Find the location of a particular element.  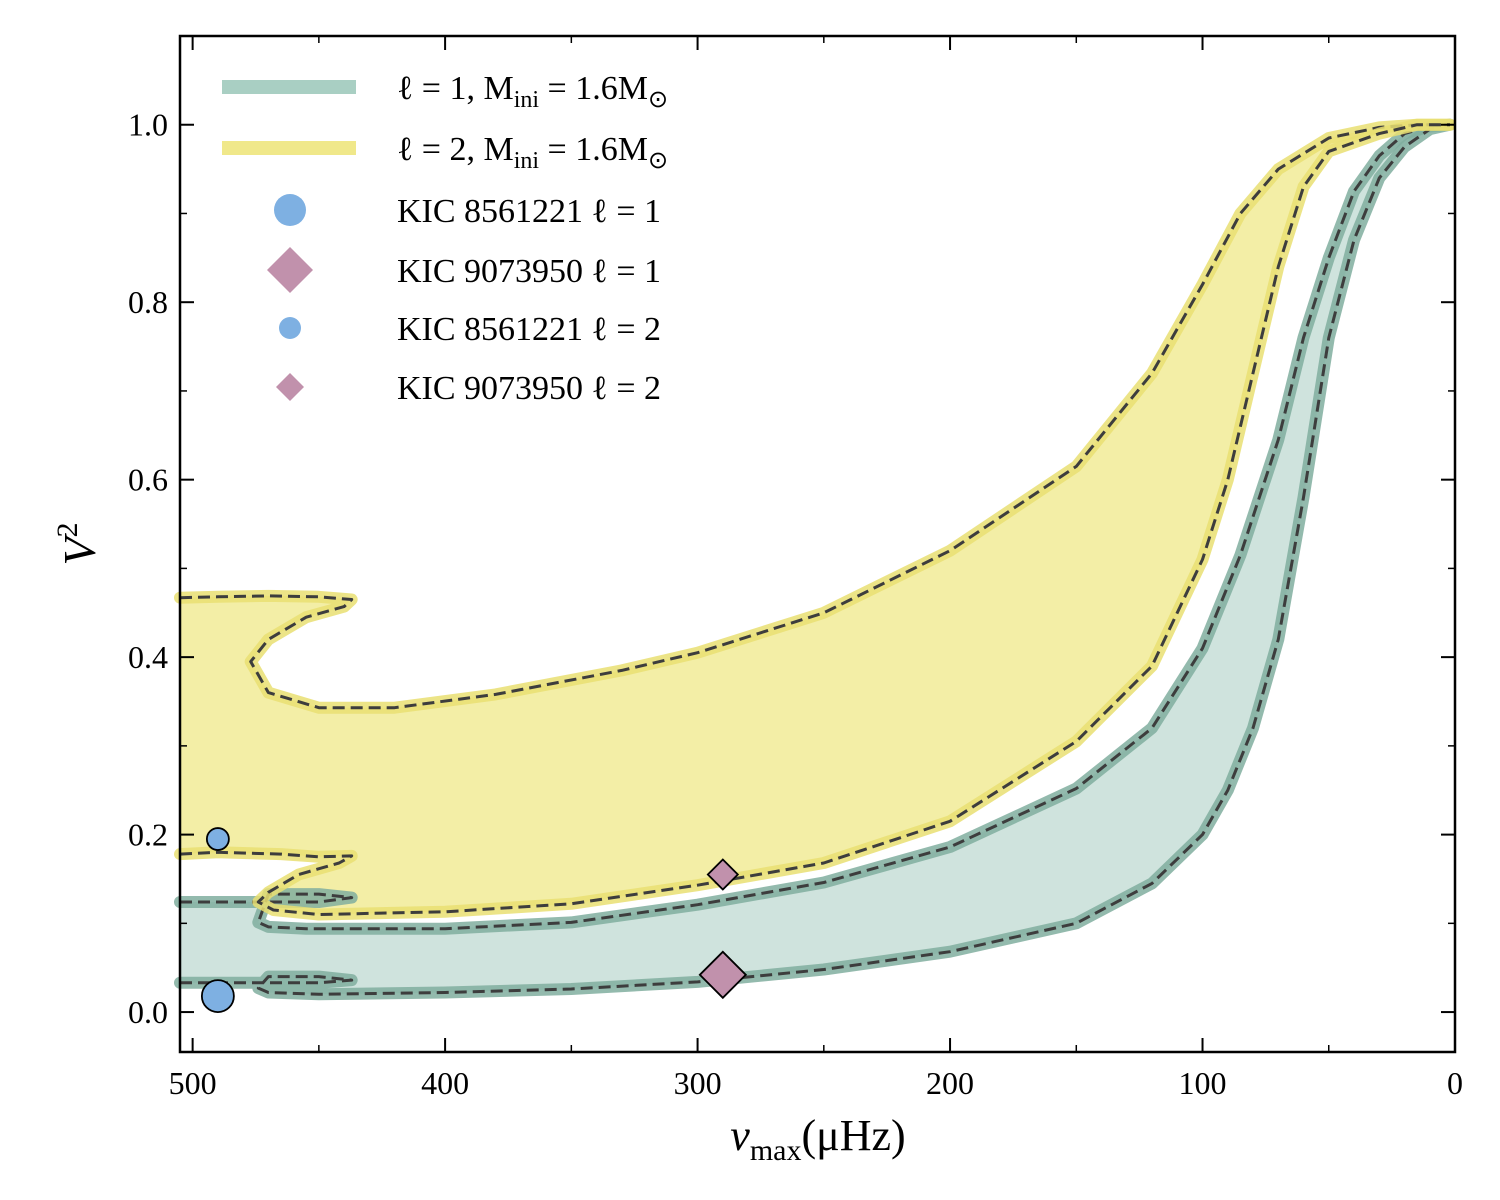

points-layer is located at coordinates (474, 920).